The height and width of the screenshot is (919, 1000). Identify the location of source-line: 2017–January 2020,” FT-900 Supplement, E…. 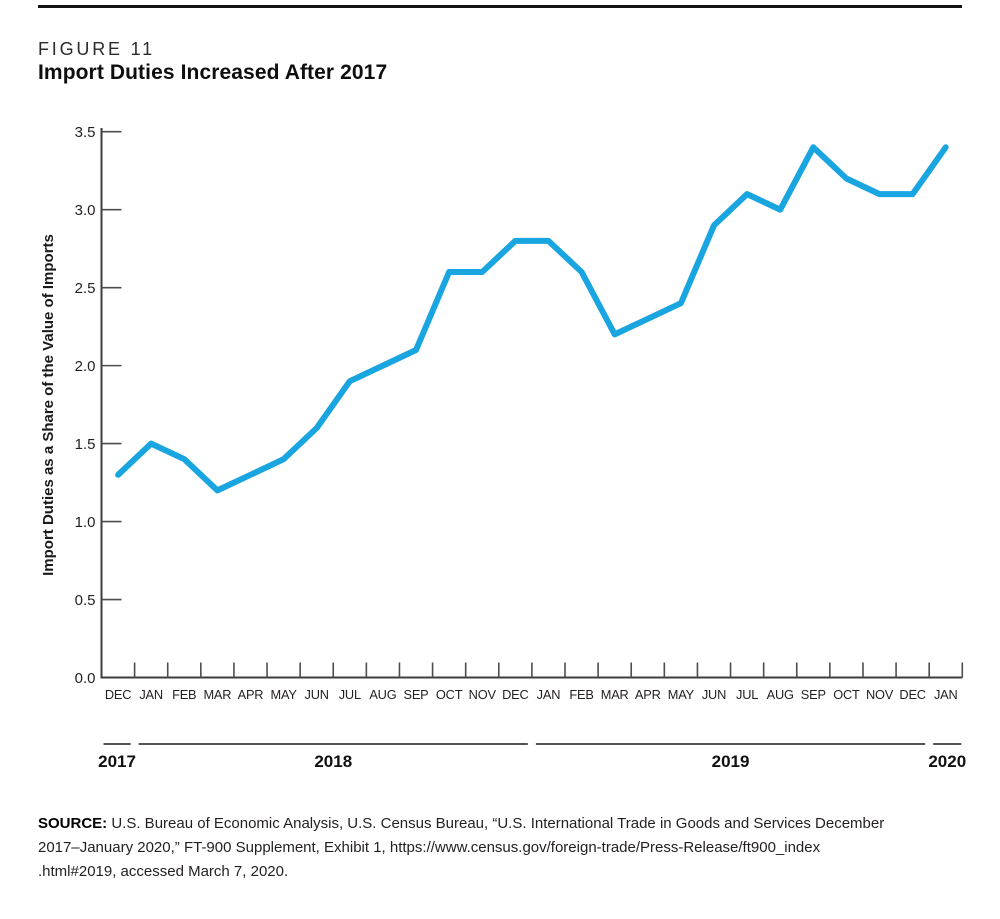
(429, 847).